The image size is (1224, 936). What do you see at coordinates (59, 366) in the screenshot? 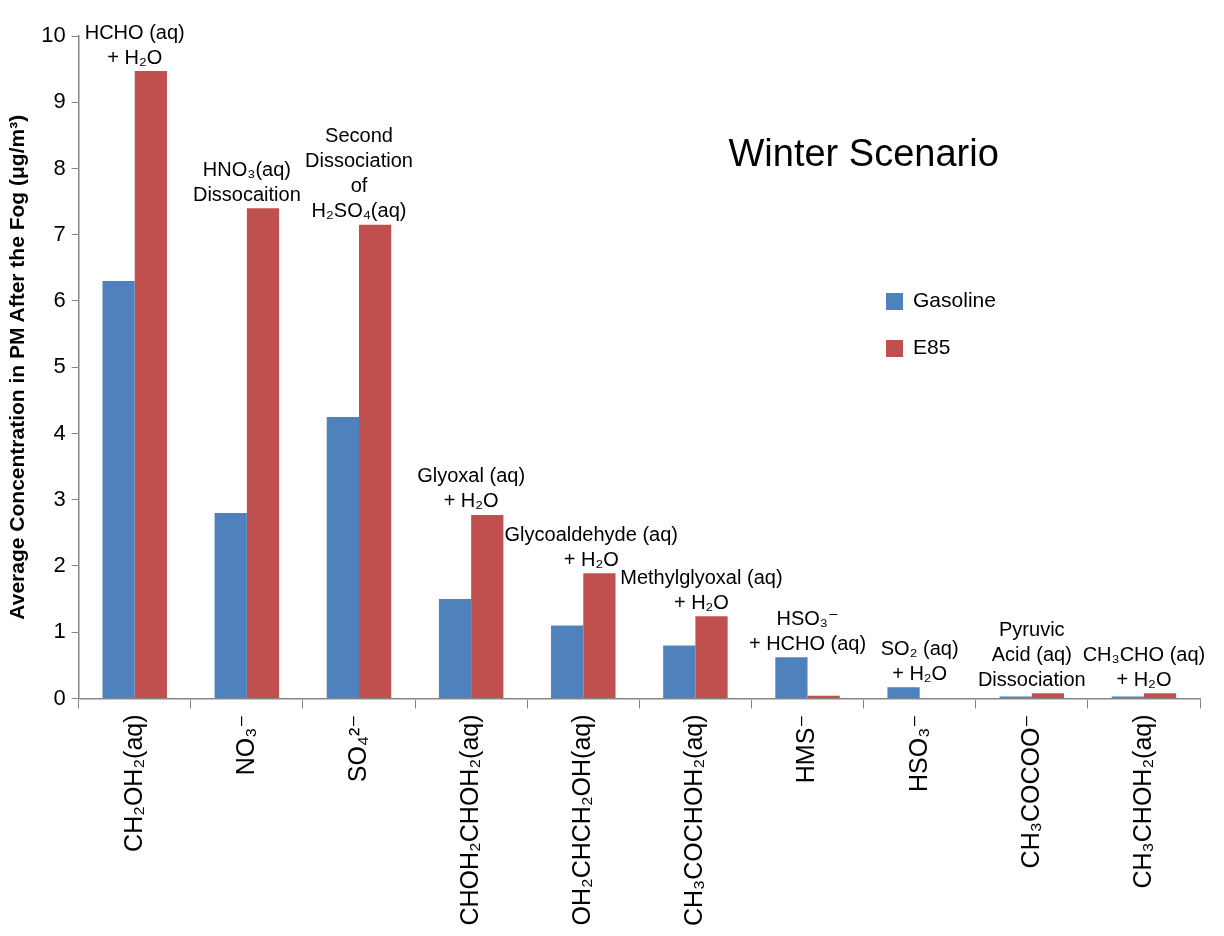
I see `y-tick-label: 5` at bounding box center [59, 366].